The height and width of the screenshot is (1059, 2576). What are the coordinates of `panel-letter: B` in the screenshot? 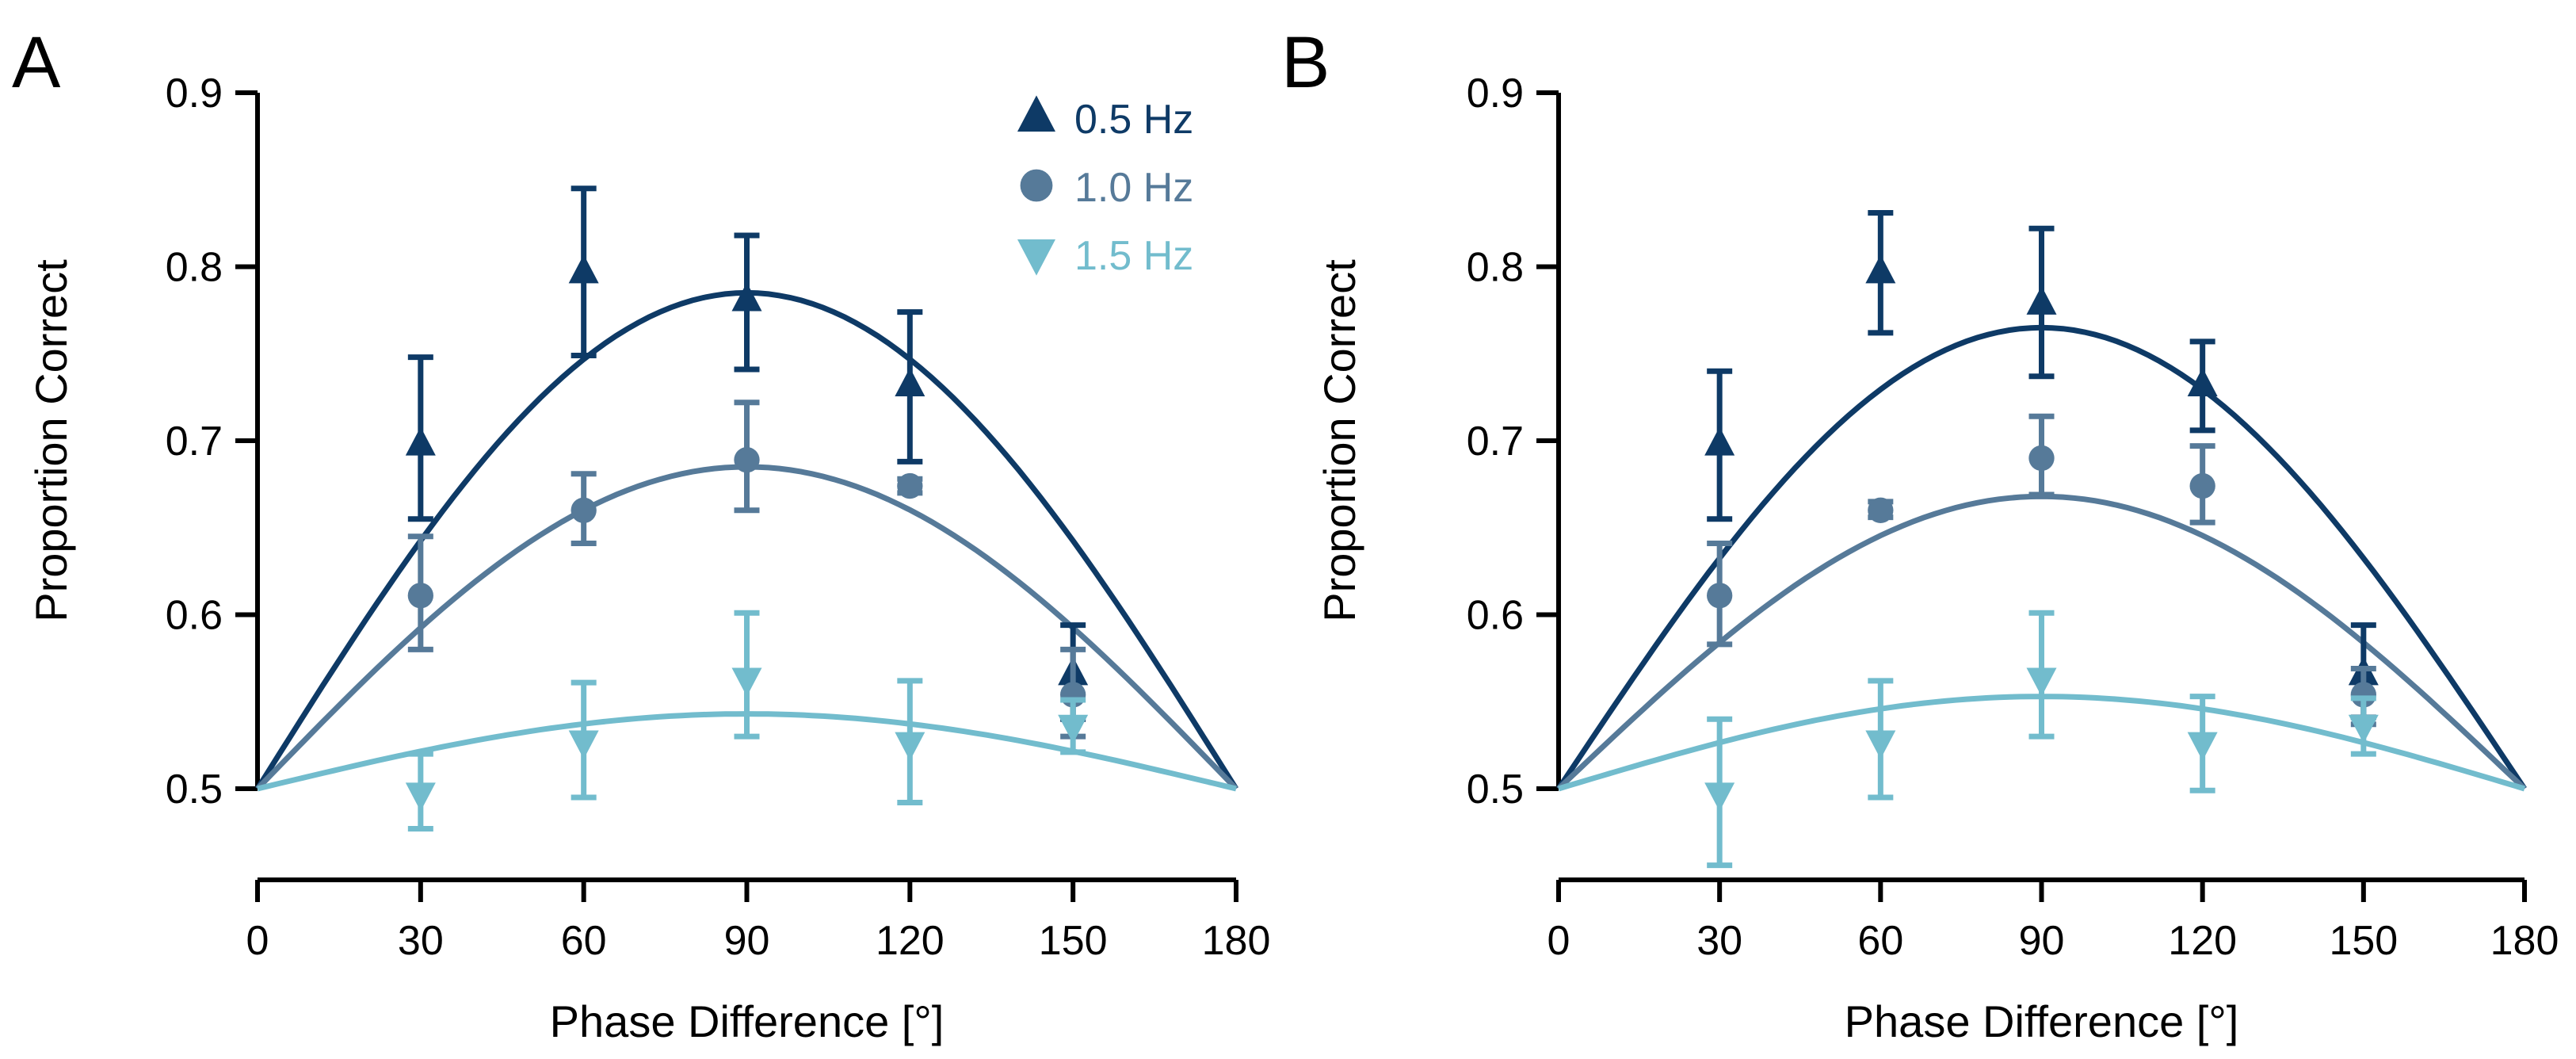 It's located at (1305, 62).